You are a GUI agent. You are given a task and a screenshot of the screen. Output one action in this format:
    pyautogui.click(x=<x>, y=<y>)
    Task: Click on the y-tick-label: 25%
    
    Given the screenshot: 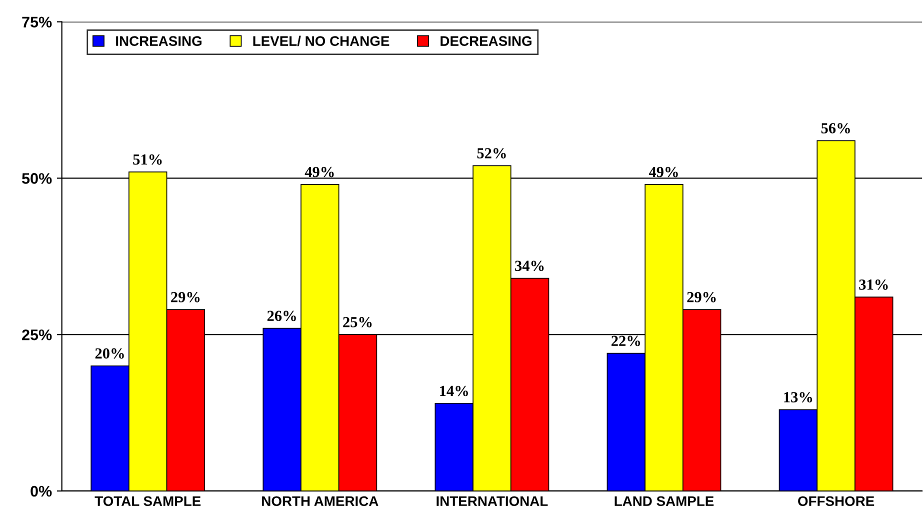 What is the action you would take?
    pyautogui.click(x=37, y=334)
    